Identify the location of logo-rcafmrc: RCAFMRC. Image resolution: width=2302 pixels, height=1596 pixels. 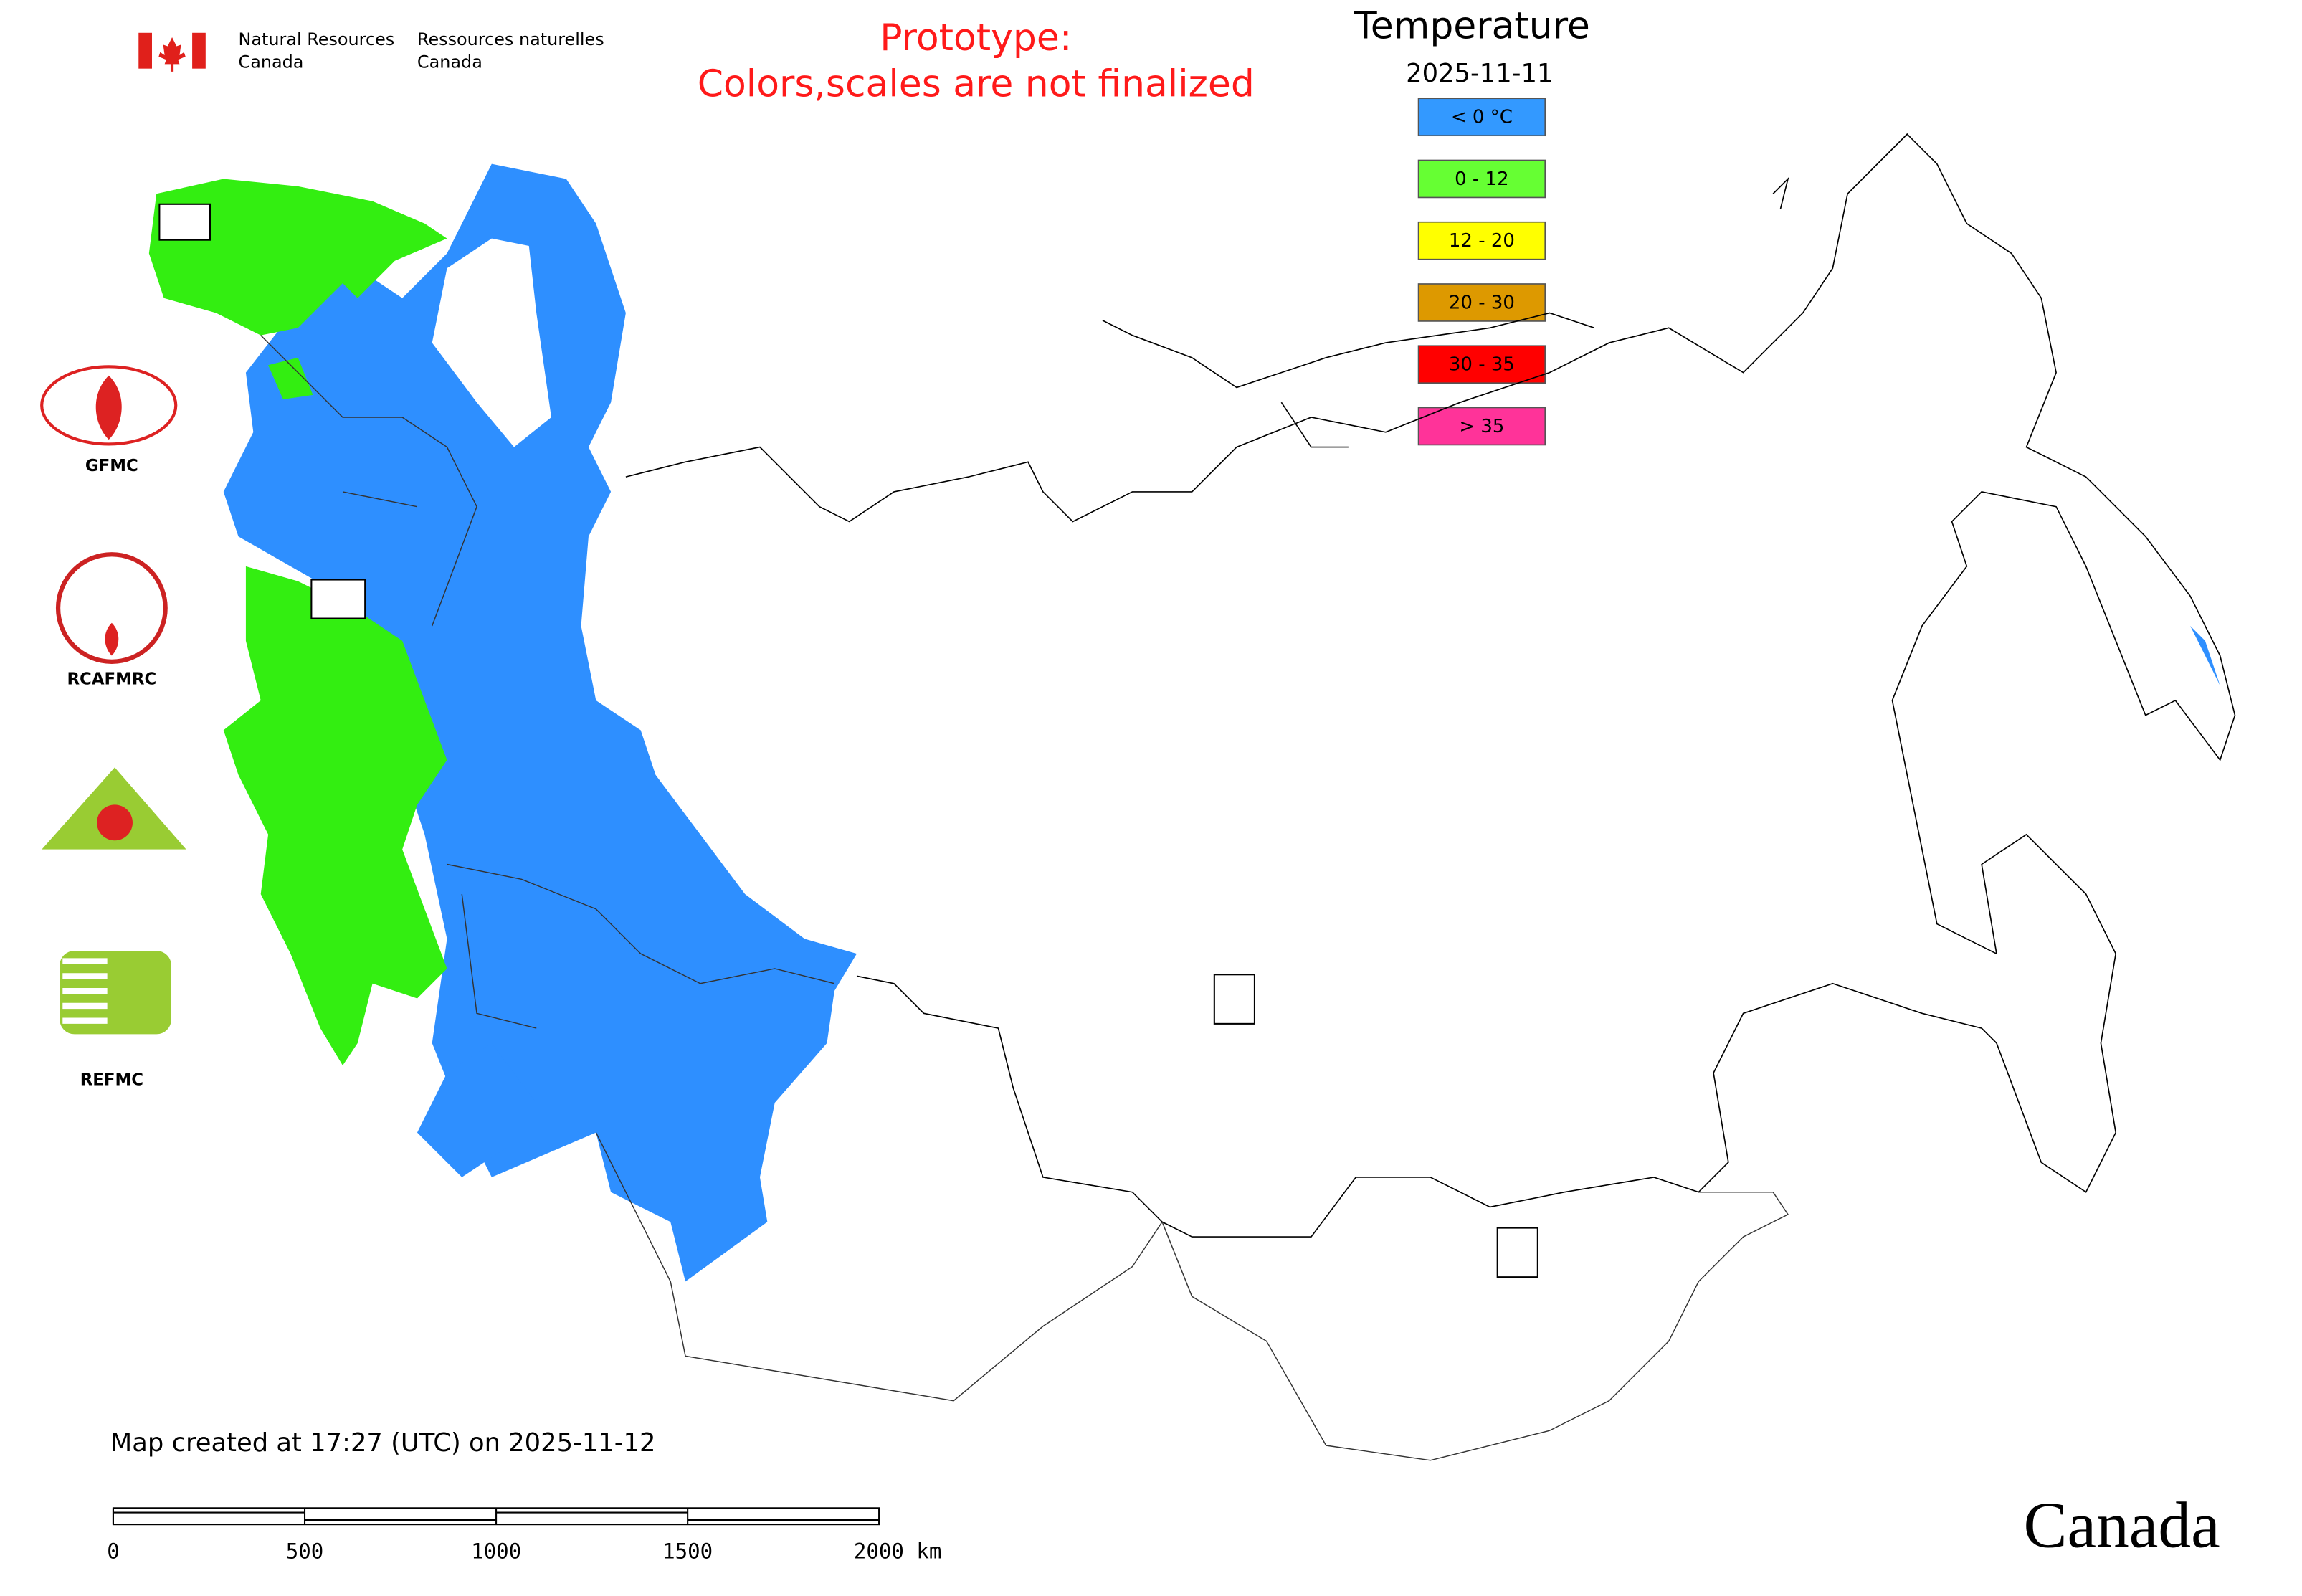
(112, 620).